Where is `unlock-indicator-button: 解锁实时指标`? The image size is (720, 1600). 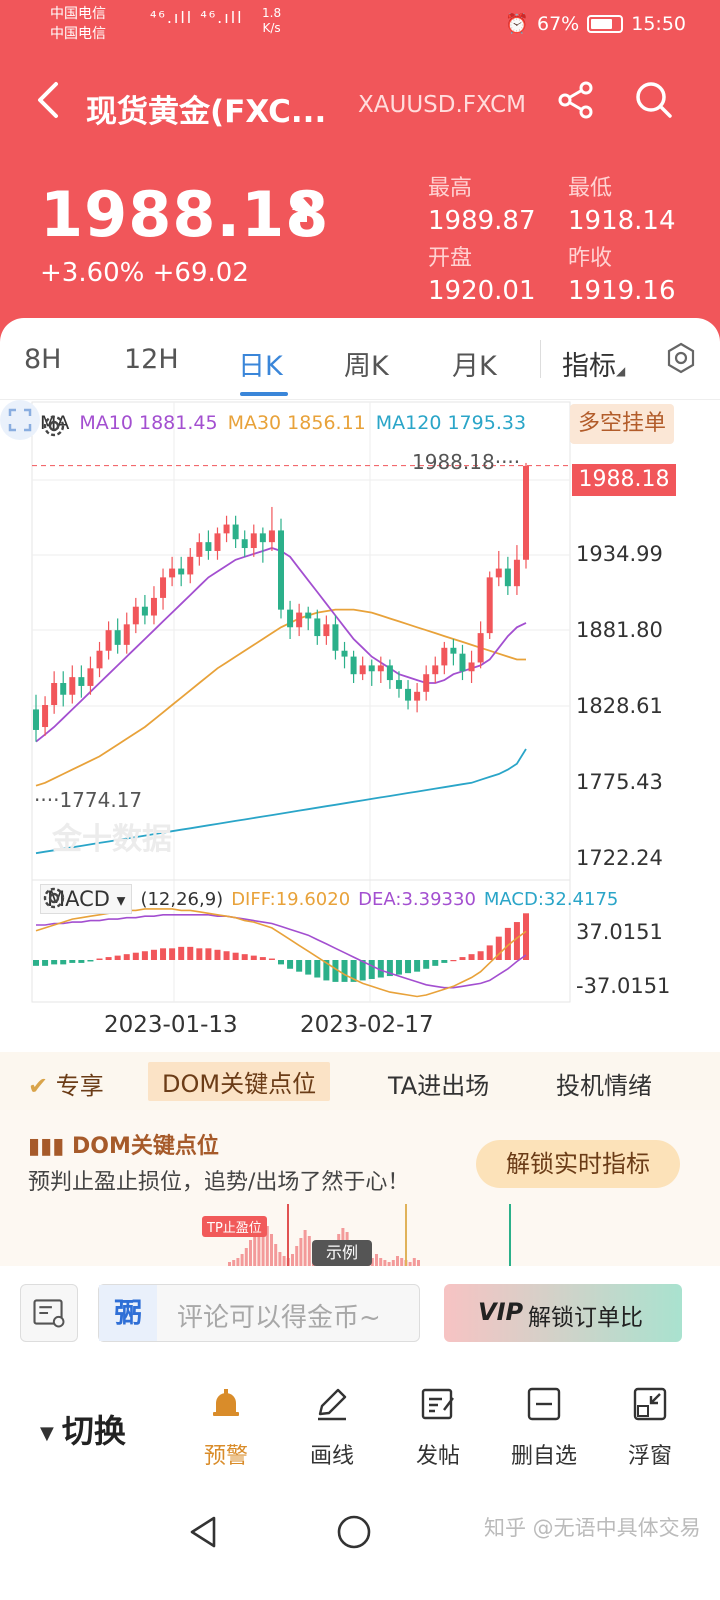
unlock-indicator-button: 解锁实时指标 is located at coordinates (578, 1164).